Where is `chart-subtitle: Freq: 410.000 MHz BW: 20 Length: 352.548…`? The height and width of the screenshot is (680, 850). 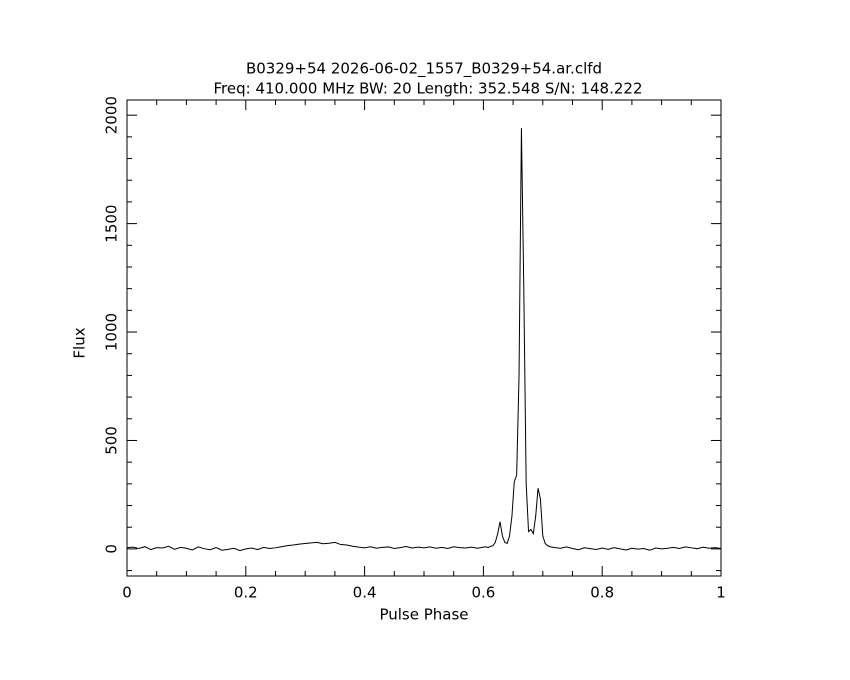
chart-subtitle: Freq: 410.000 MHz BW: 20 Length: 352.548… is located at coordinates (428, 89).